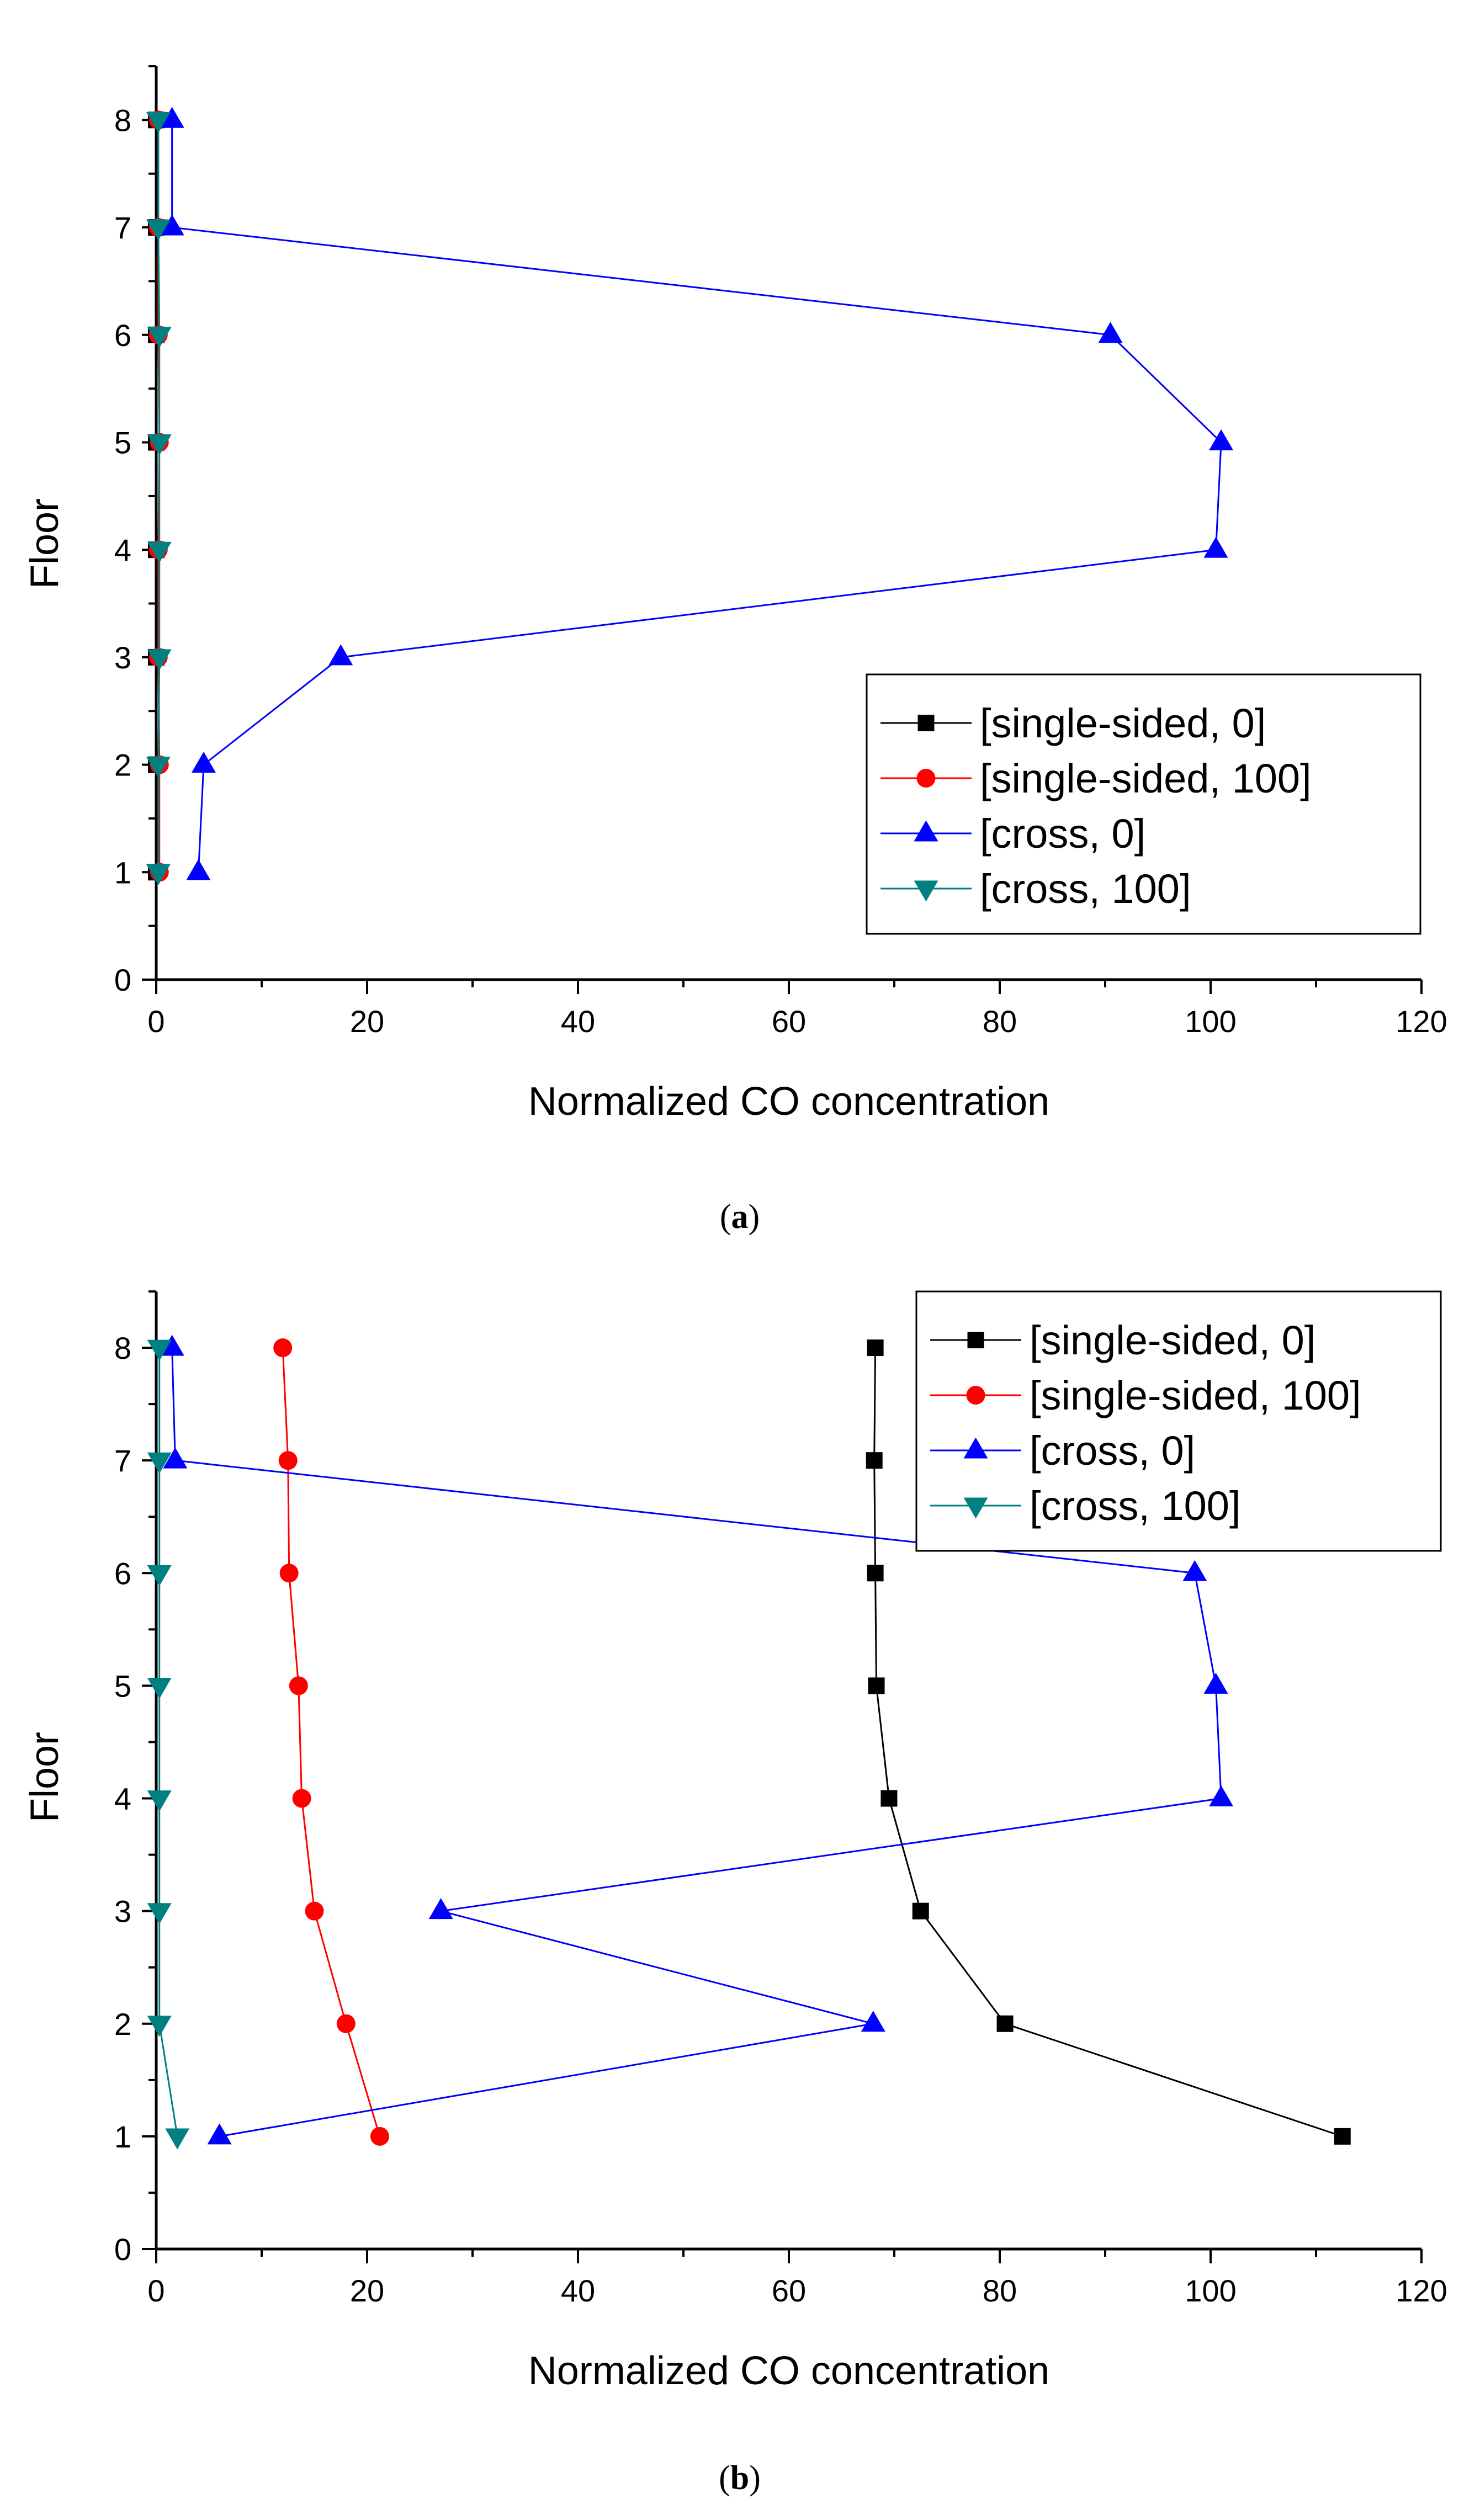  I want to click on legend-label: [single-sided, 100], so click(1195, 1395).